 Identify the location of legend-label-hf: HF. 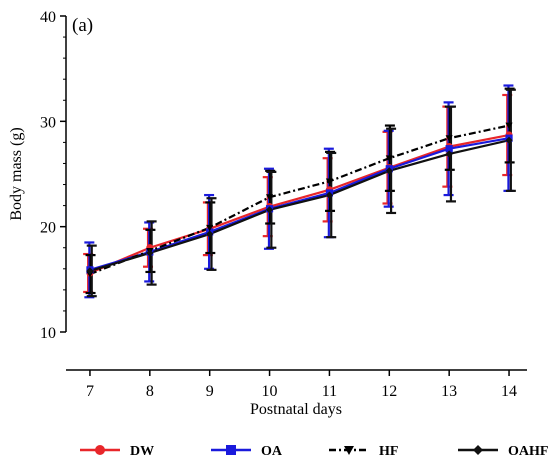
(388, 451).